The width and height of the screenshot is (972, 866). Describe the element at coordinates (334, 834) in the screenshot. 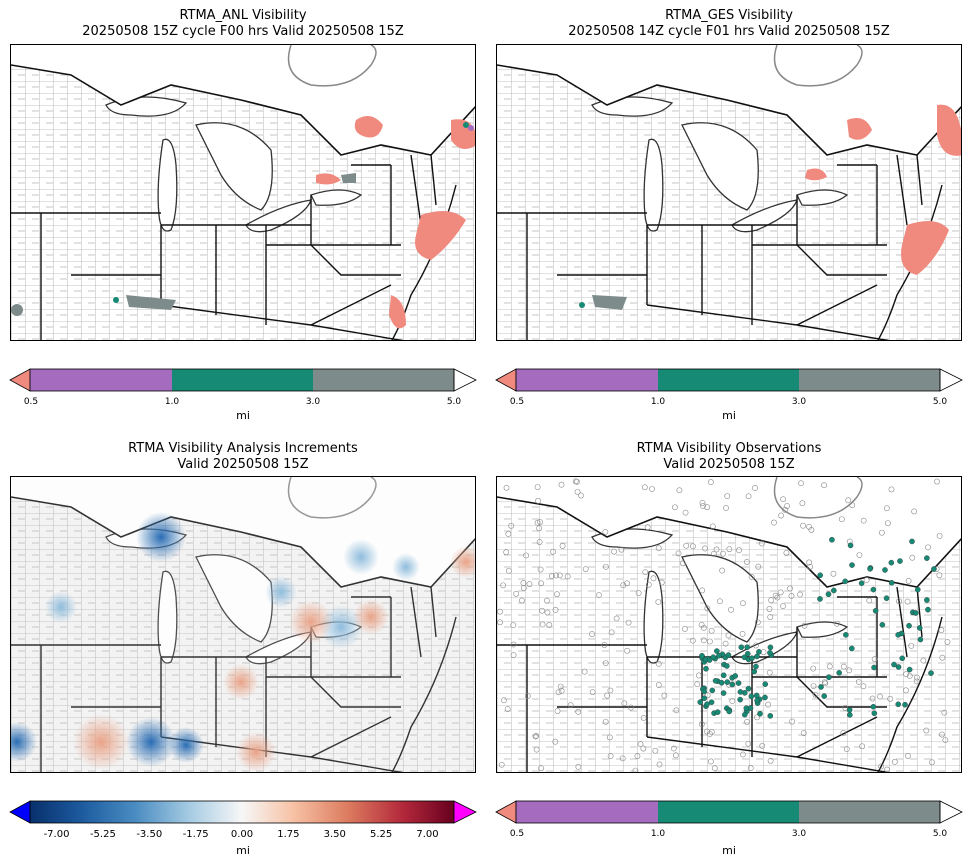

I see `tick-label: 3.50` at that location.